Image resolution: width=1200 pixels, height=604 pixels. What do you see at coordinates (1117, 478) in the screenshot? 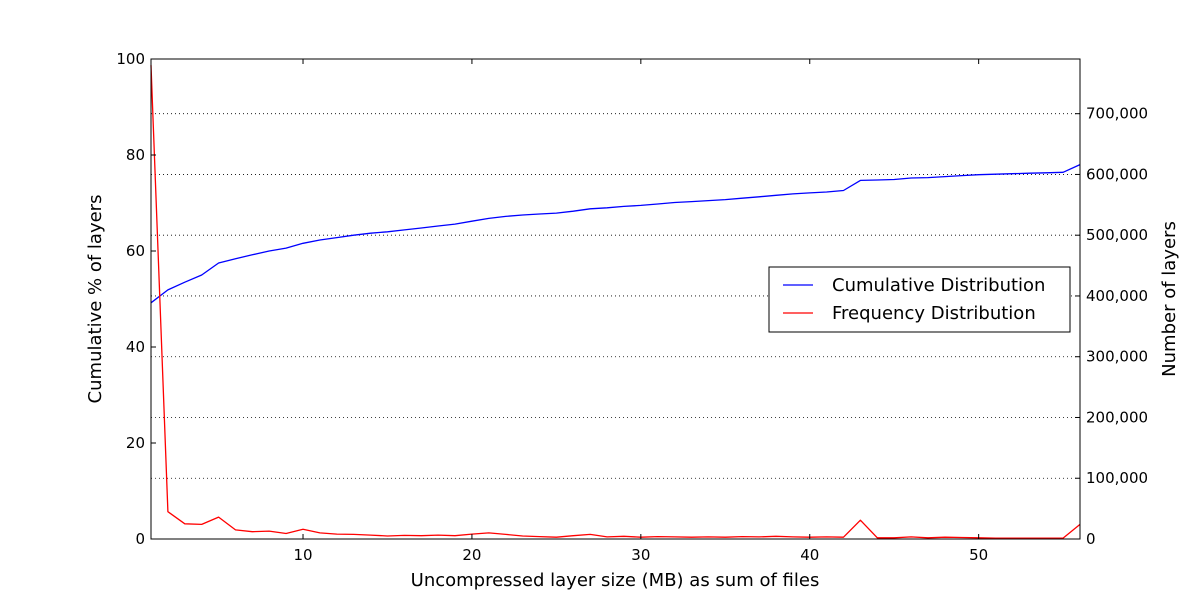
I see `y2-tick-label: 100,000` at bounding box center [1117, 478].